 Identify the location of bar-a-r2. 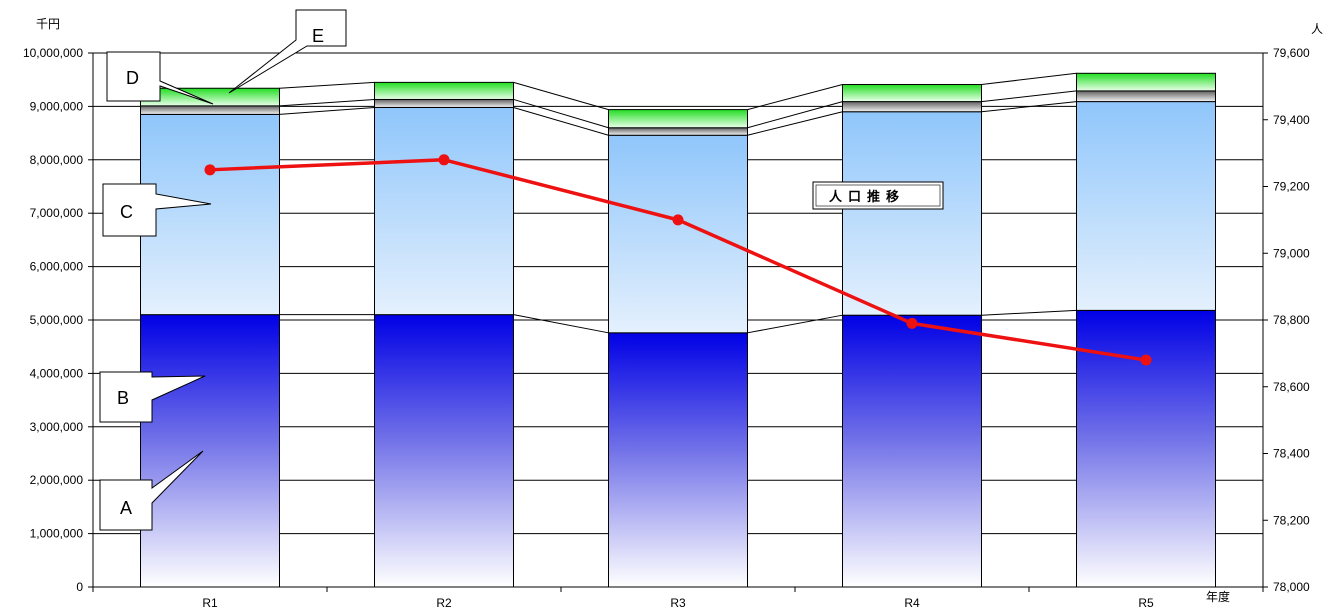
(444, 451).